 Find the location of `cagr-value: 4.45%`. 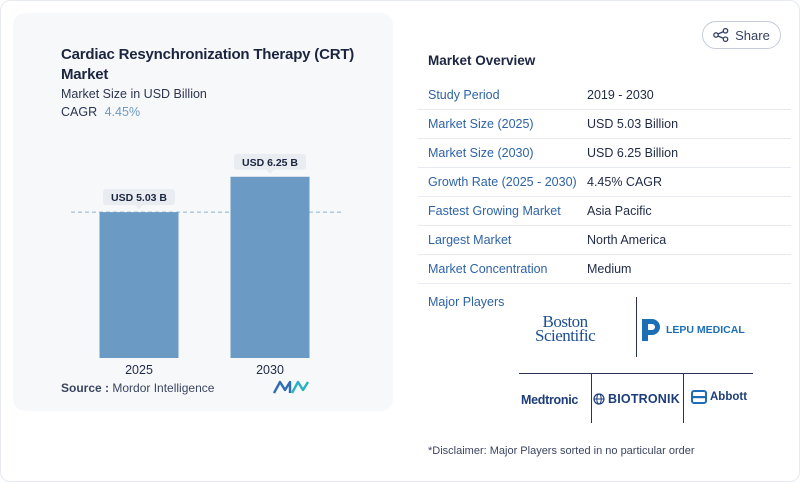

cagr-value: 4.45% is located at coordinates (122, 112).